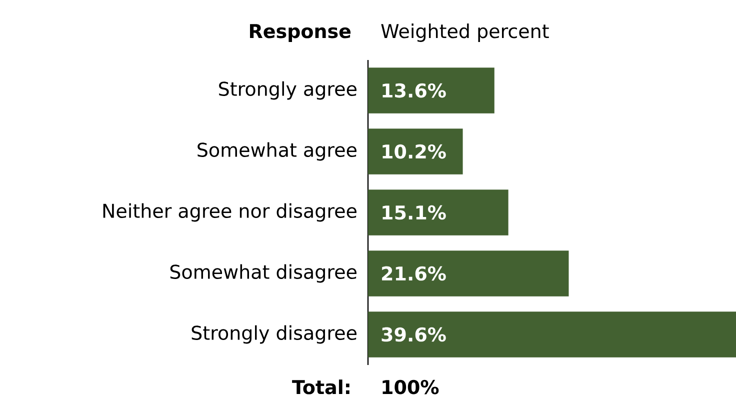 This screenshot has width=736, height=408. What do you see at coordinates (321, 387) in the screenshot?
I see `text: Total:` at bounding box center [321, 387].